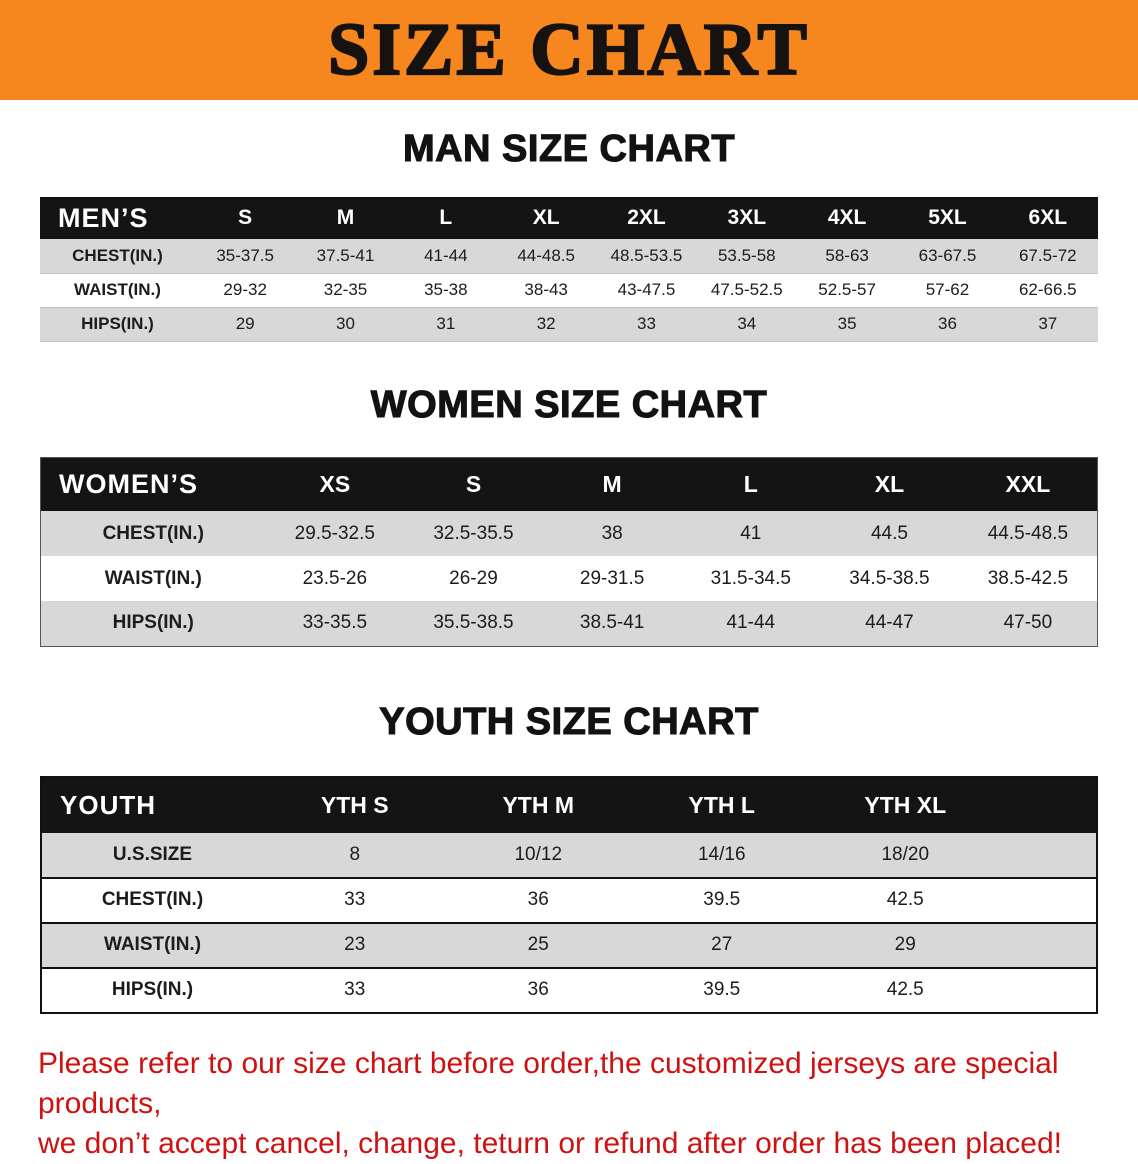  What do you see at coordinates (847, 218) in the screenshot?
I see `column-header: 4XL` at bounding box center [847, 218].